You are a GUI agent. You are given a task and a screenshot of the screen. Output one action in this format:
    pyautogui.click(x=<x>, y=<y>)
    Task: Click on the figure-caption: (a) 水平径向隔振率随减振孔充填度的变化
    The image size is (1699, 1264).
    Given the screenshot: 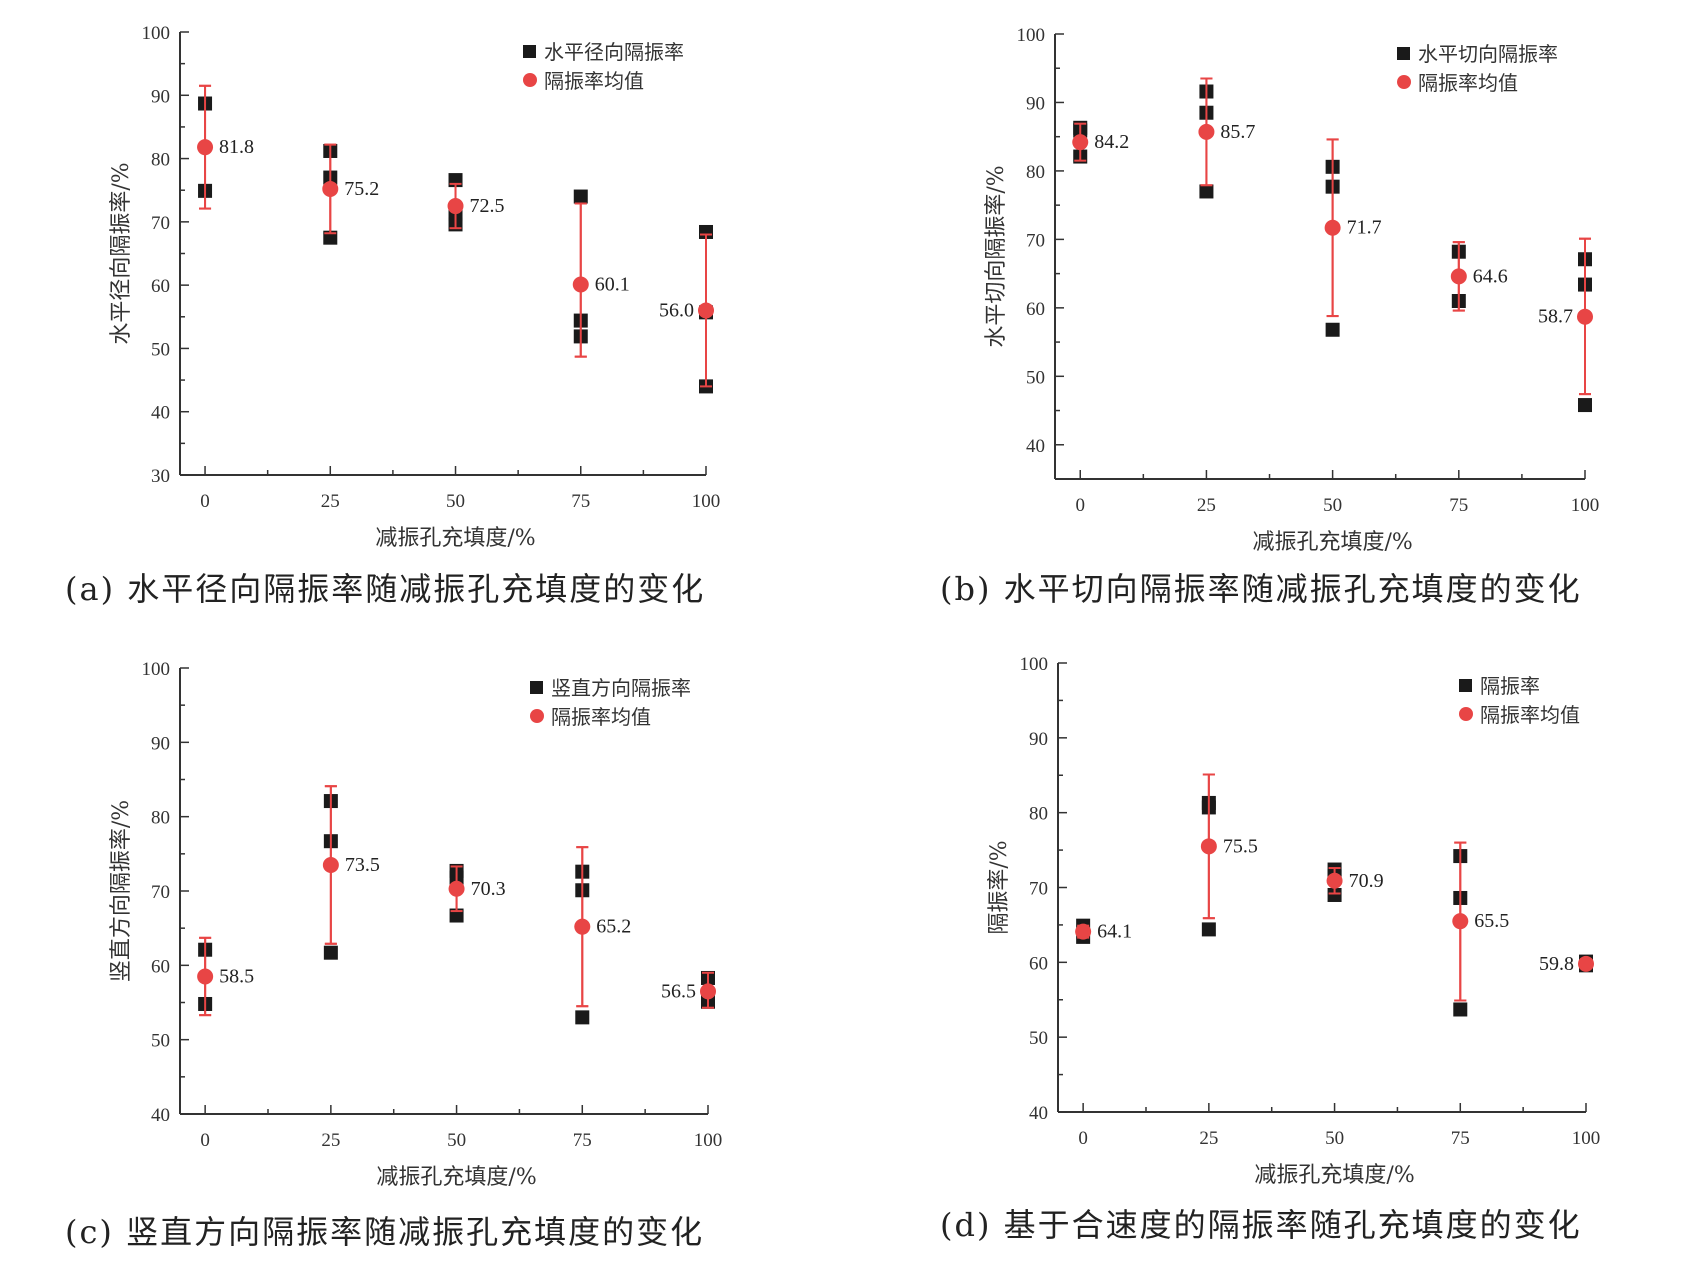 What is the action you would take?
    pyautogui.click(x=385, y=589)
    